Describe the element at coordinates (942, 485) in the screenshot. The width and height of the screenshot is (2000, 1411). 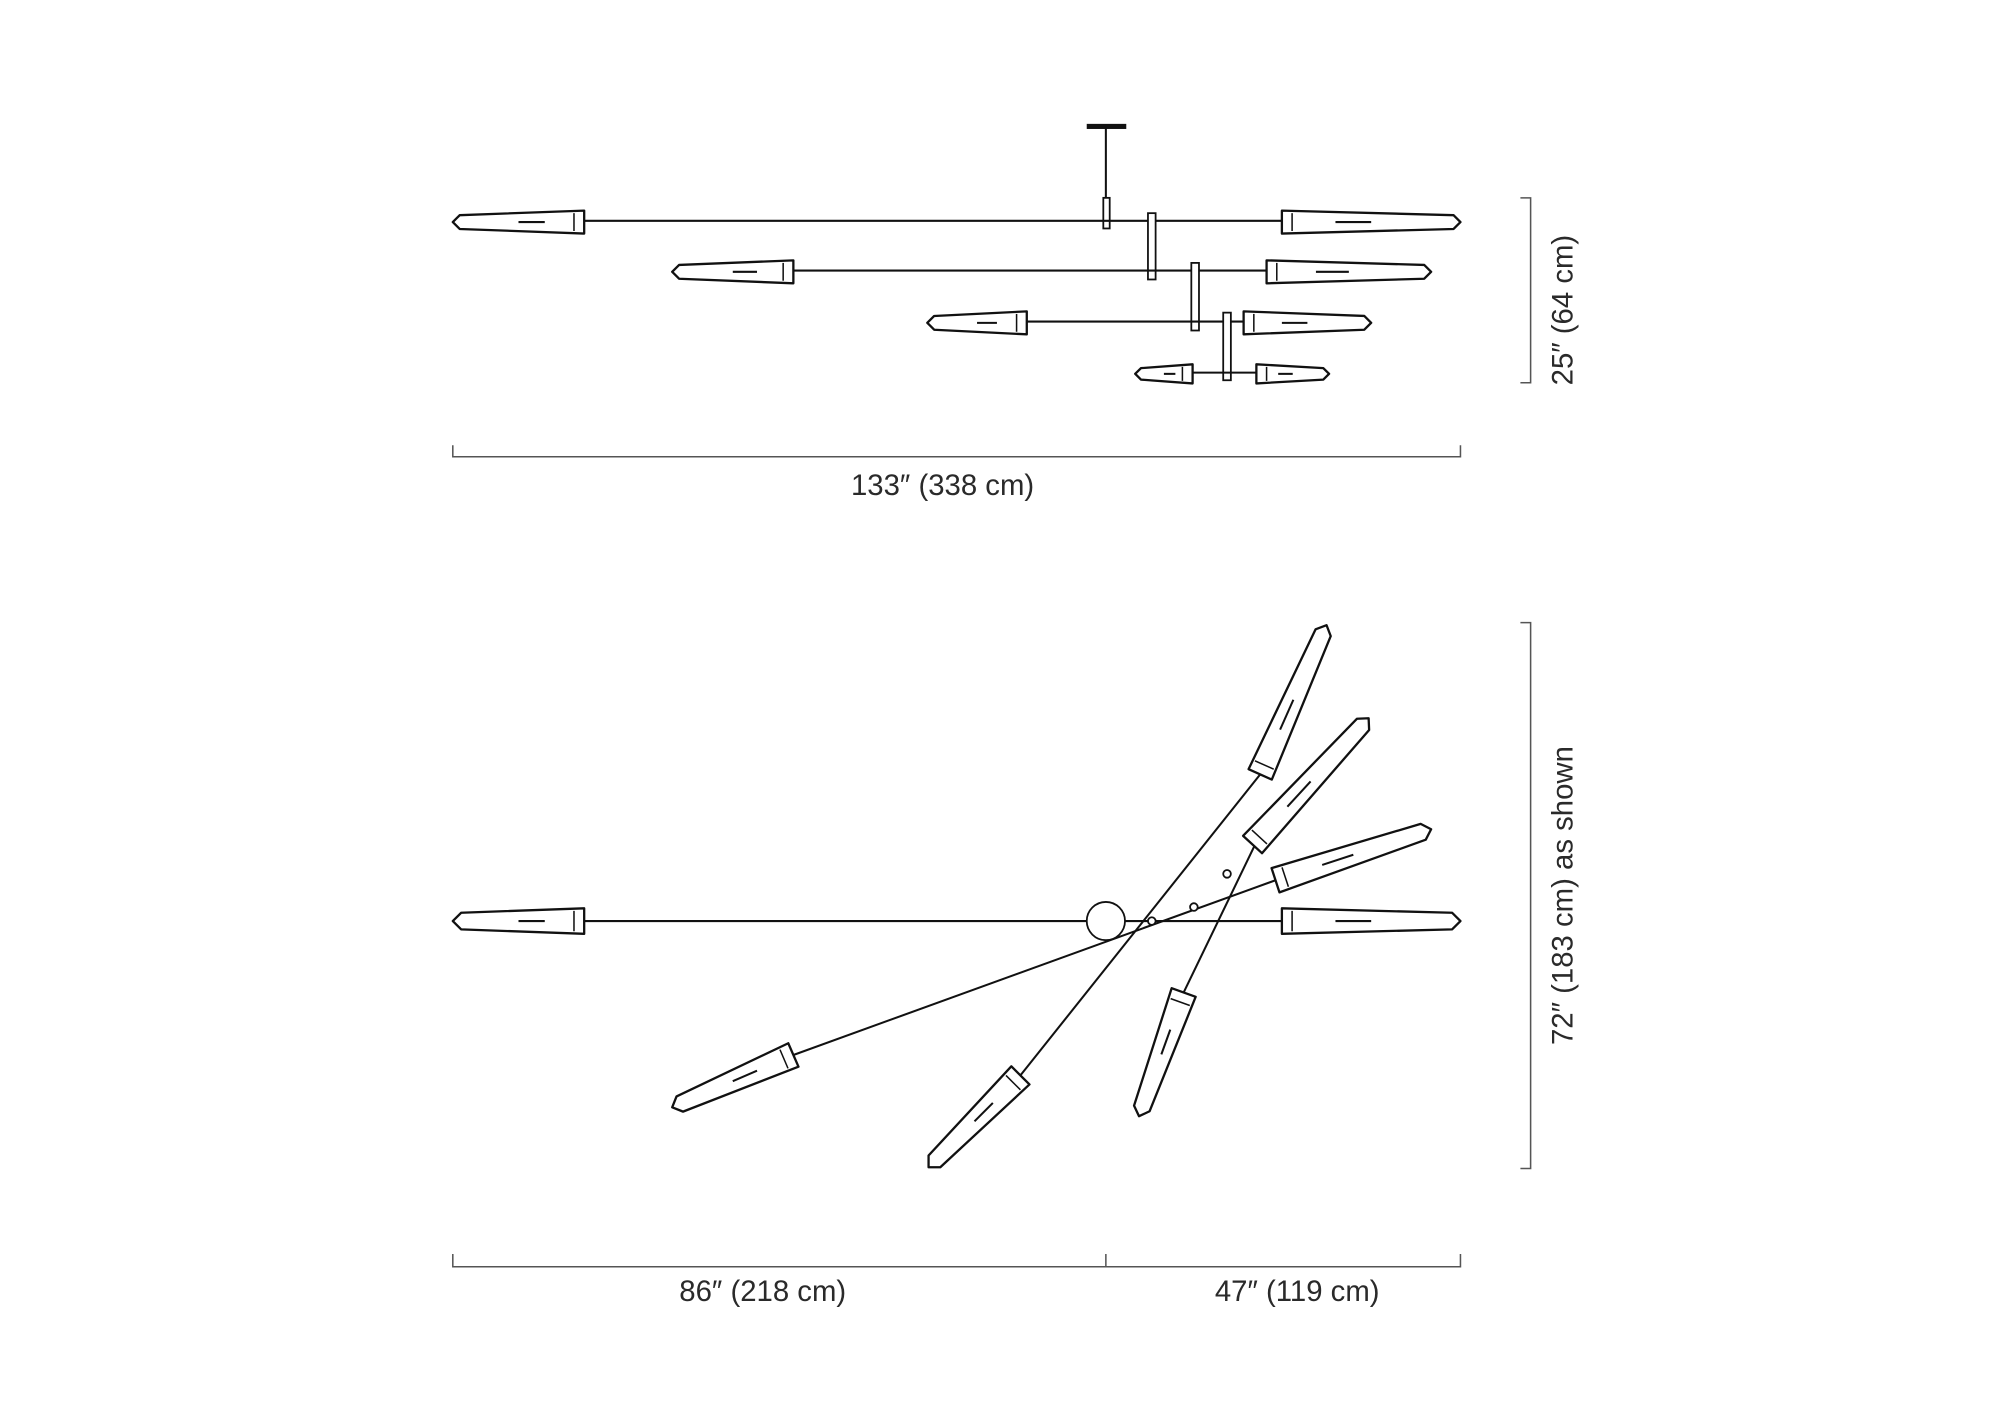
I see `elevation-width-label: 133″ (338 cm)` at that location.